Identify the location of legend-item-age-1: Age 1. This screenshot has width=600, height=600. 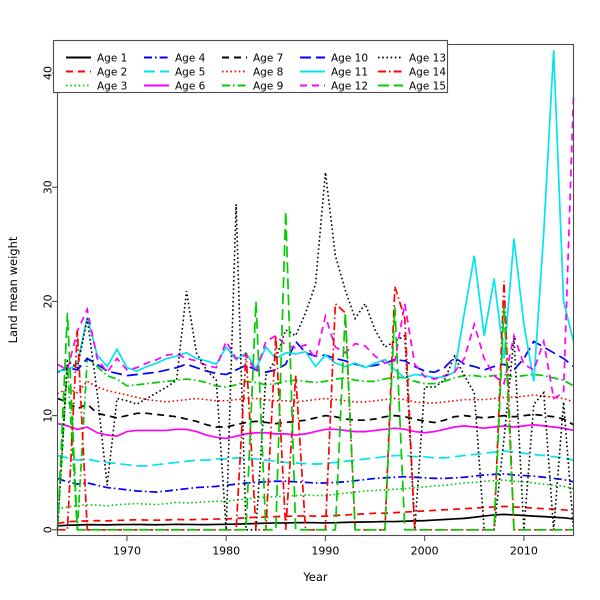
(96, 58).